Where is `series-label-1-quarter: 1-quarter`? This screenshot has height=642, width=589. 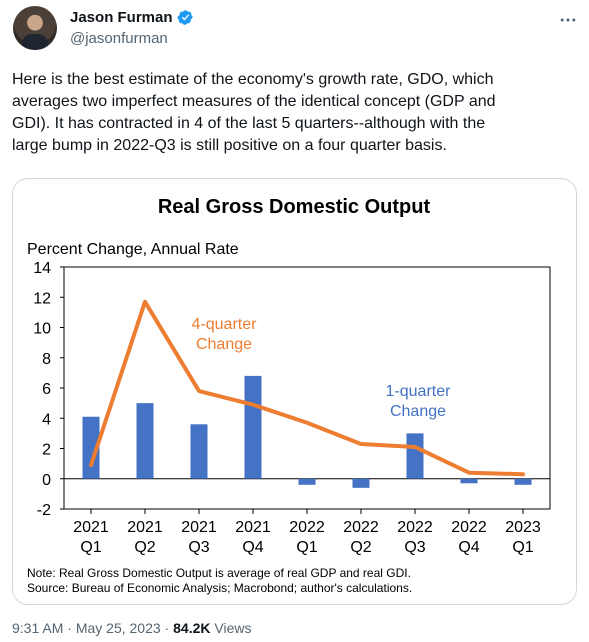 series-label-1-quarter: 1-quarter is located at coordinates (419, 391).